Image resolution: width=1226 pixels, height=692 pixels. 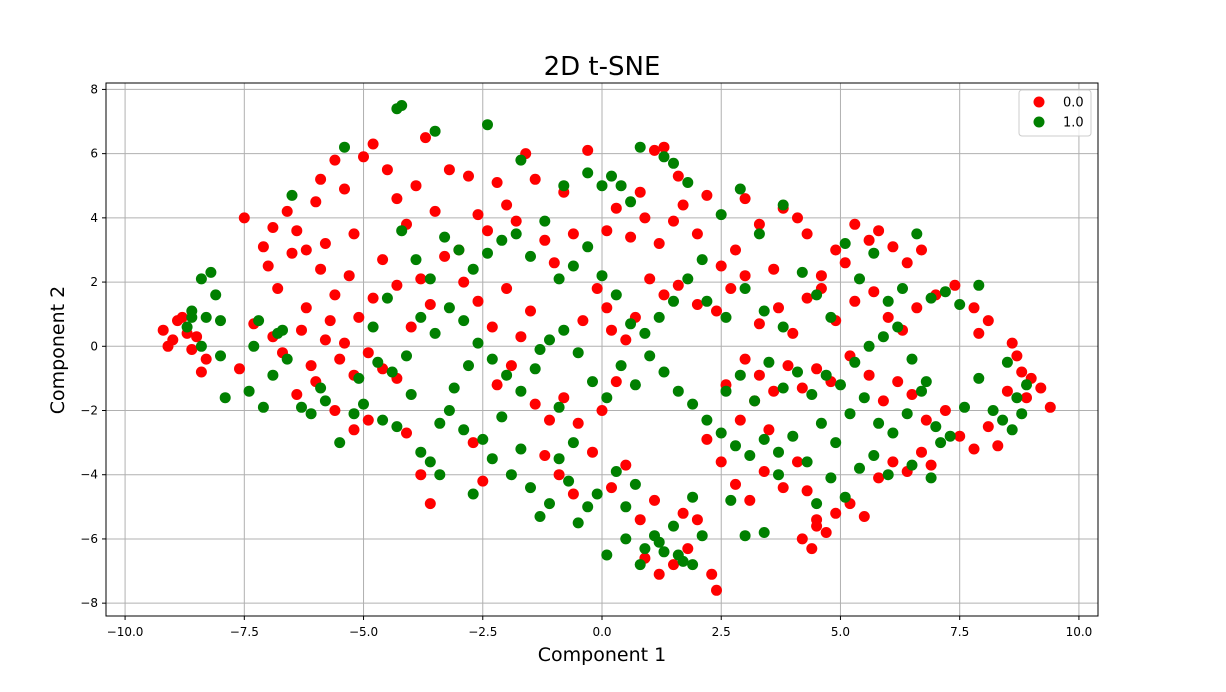 I want to click on legend-label: 0.0, so click(x=1073, y=103).